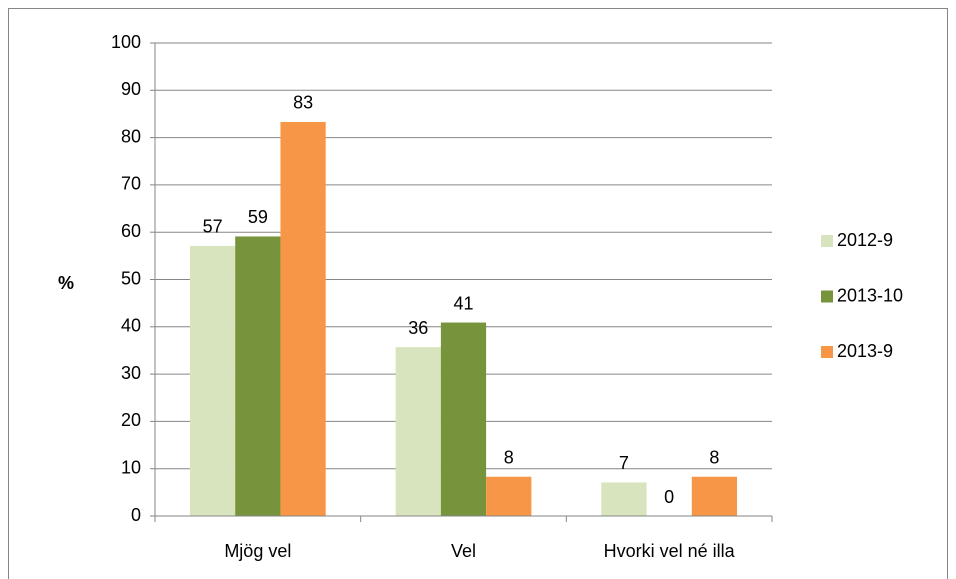 This screenshot has height=579, width=956. What do you see at coordinates (136, 515) in the screenshot?
I see `y-tick-label: 0` at bounding box center [136, 515].